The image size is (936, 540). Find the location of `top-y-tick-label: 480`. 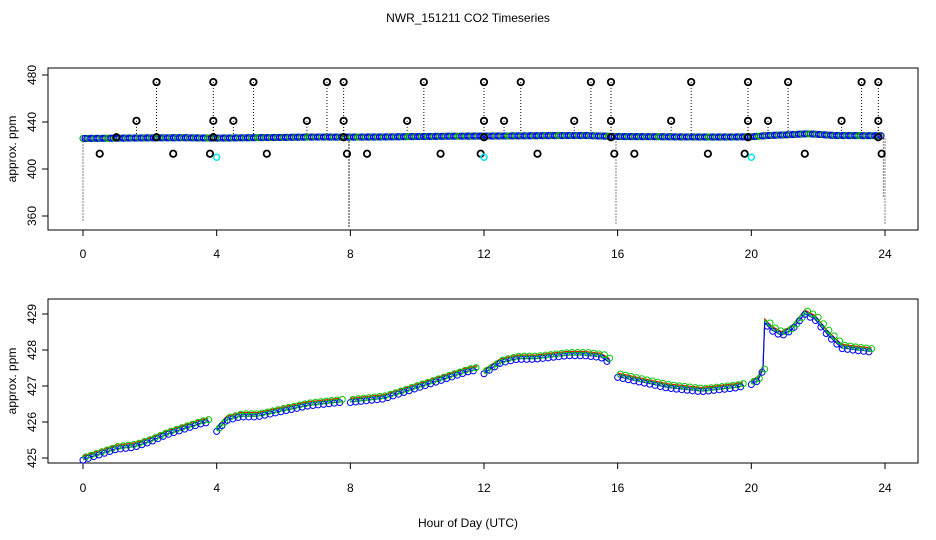

top-y-tick-label: 480 is located at coordinates (32, 75).